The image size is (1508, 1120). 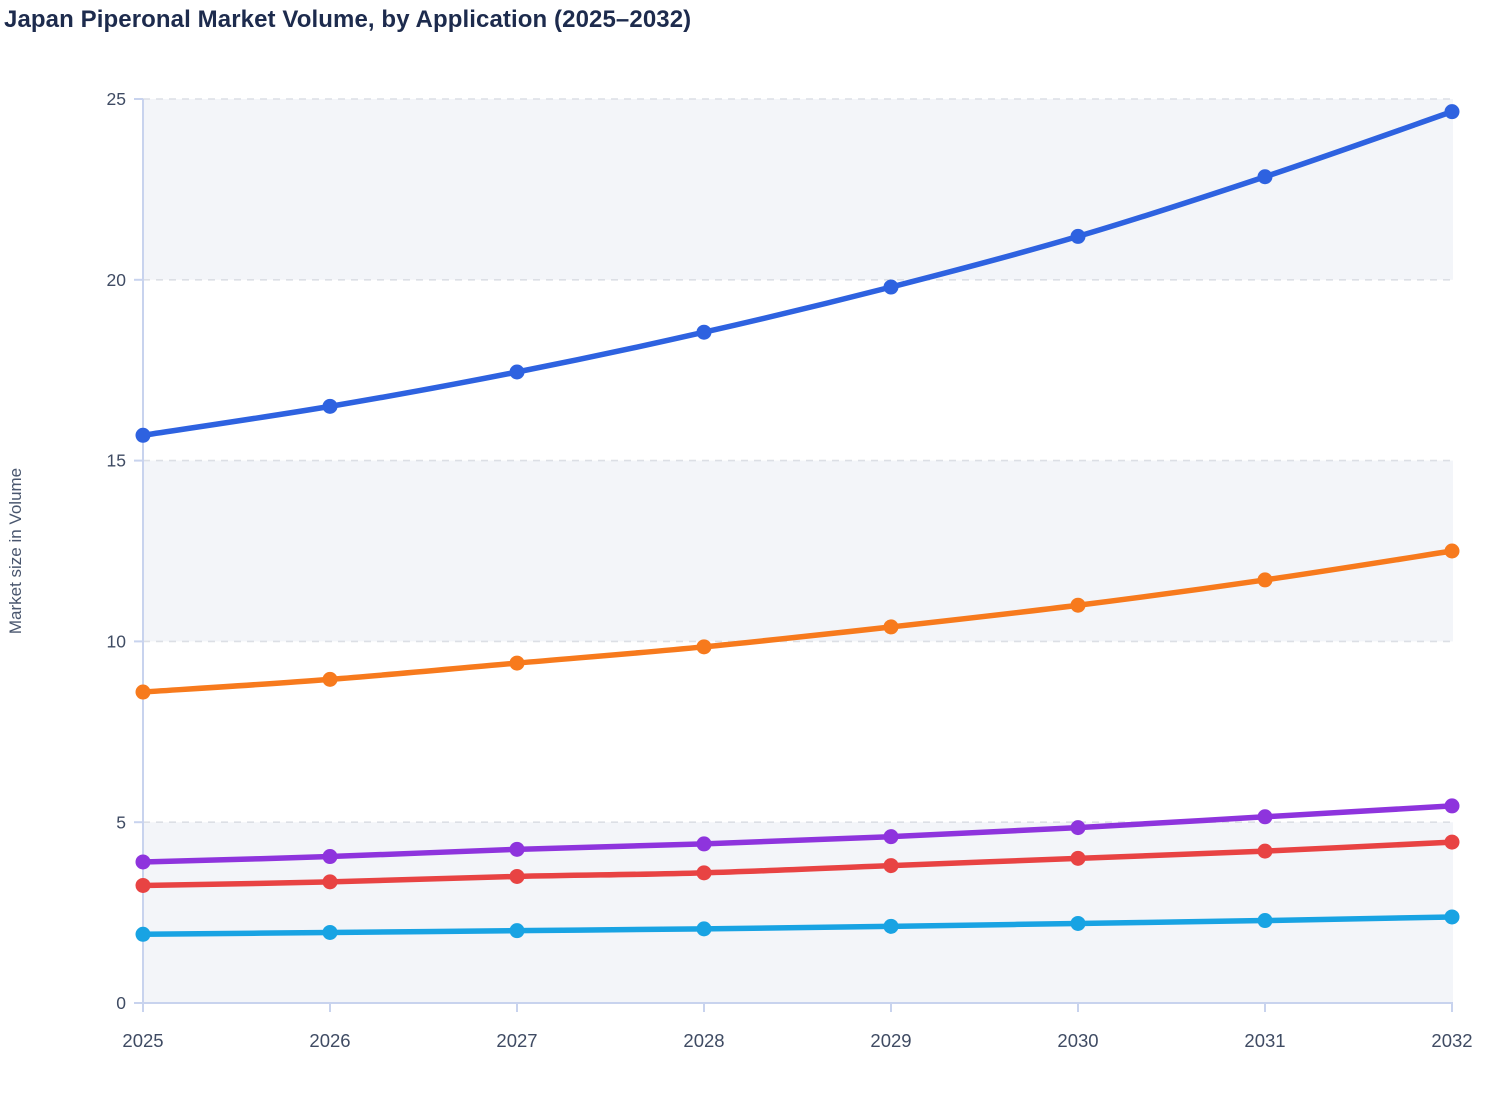 I want to click on x-tick-labels: 2025 2026 2027 2028 2029 2030 2031 2032, so click(x=797, y=1040).